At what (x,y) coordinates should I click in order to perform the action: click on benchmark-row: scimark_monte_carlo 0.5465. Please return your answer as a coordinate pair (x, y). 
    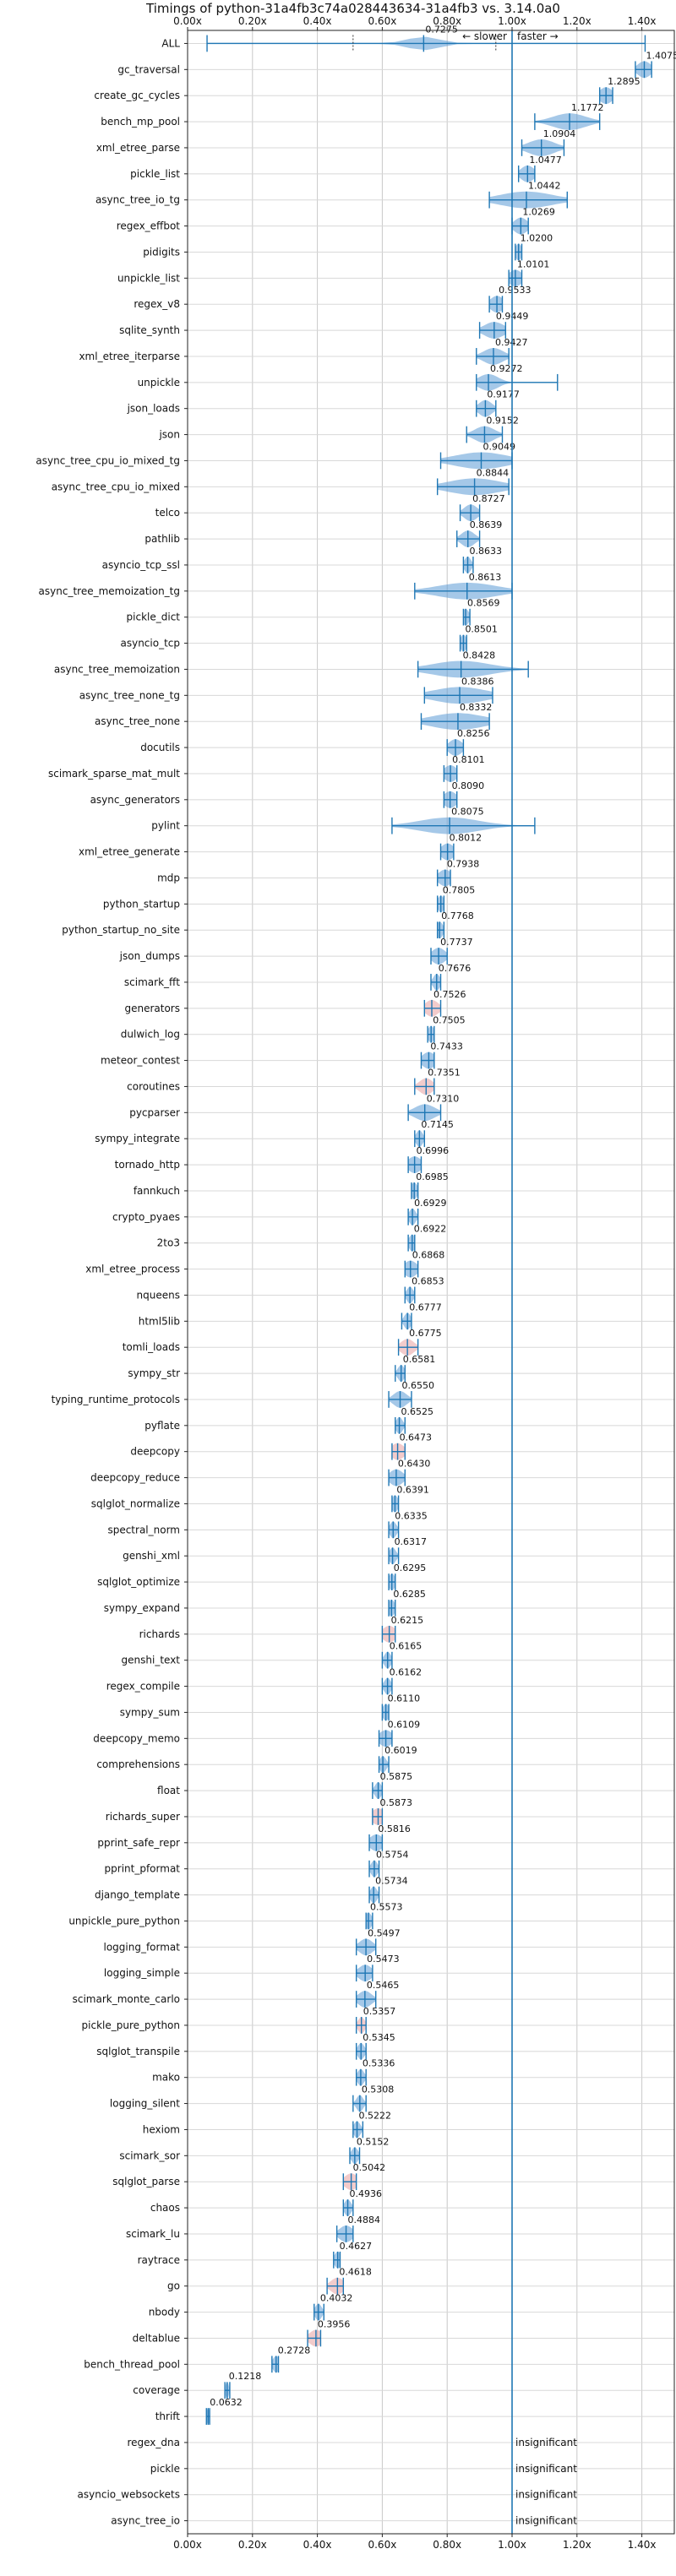
    Looking at the image, I should click on (236, 1994).